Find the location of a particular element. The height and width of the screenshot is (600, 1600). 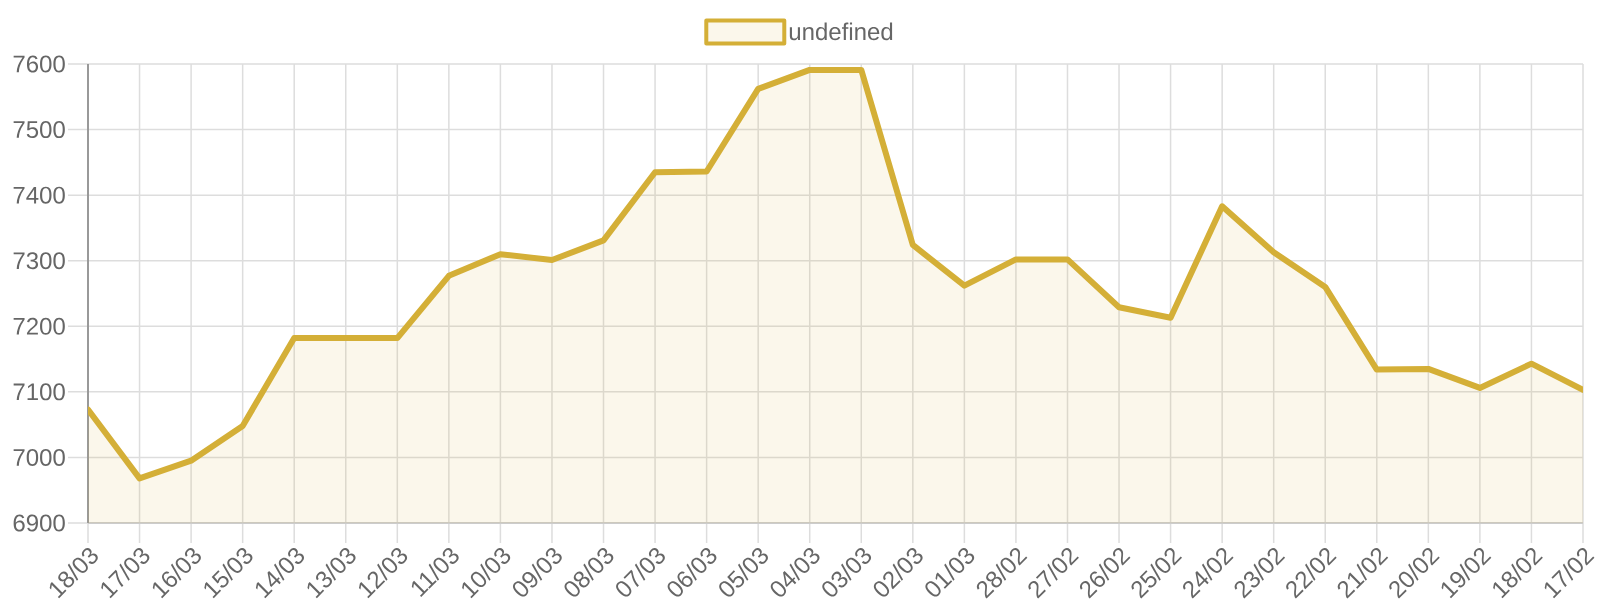

y-tick-label: 7200 is located at coordinates (39, 326).